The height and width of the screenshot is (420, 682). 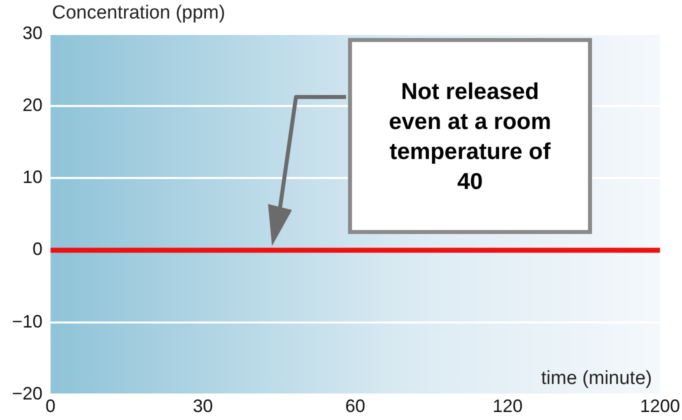 I want to click on x-tick-label: 1200, so click(x=660, y=406).